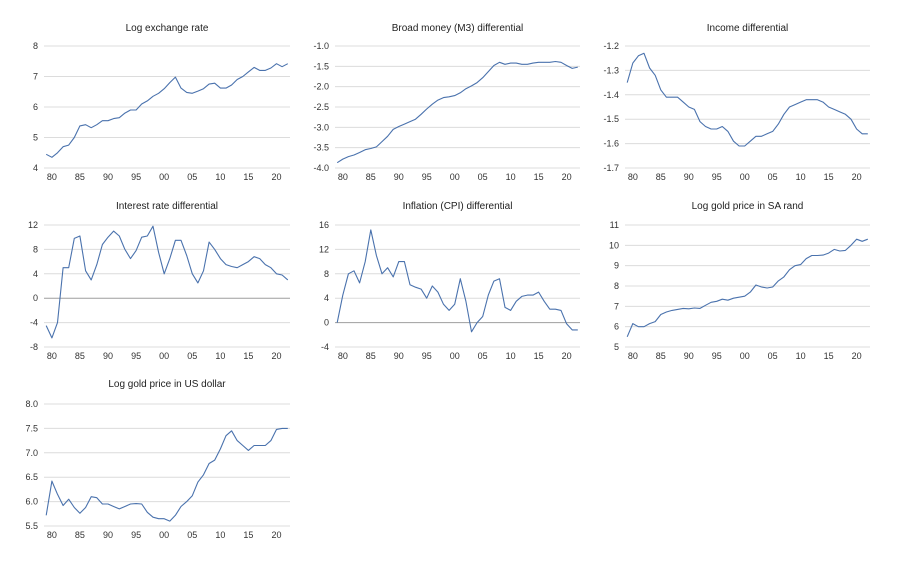 The image size is (900, 564). What do you see at coordinates (167, 28) in the screenshot?
I see `panel-title: Log exchange rate` at bounding box center [167, 28].